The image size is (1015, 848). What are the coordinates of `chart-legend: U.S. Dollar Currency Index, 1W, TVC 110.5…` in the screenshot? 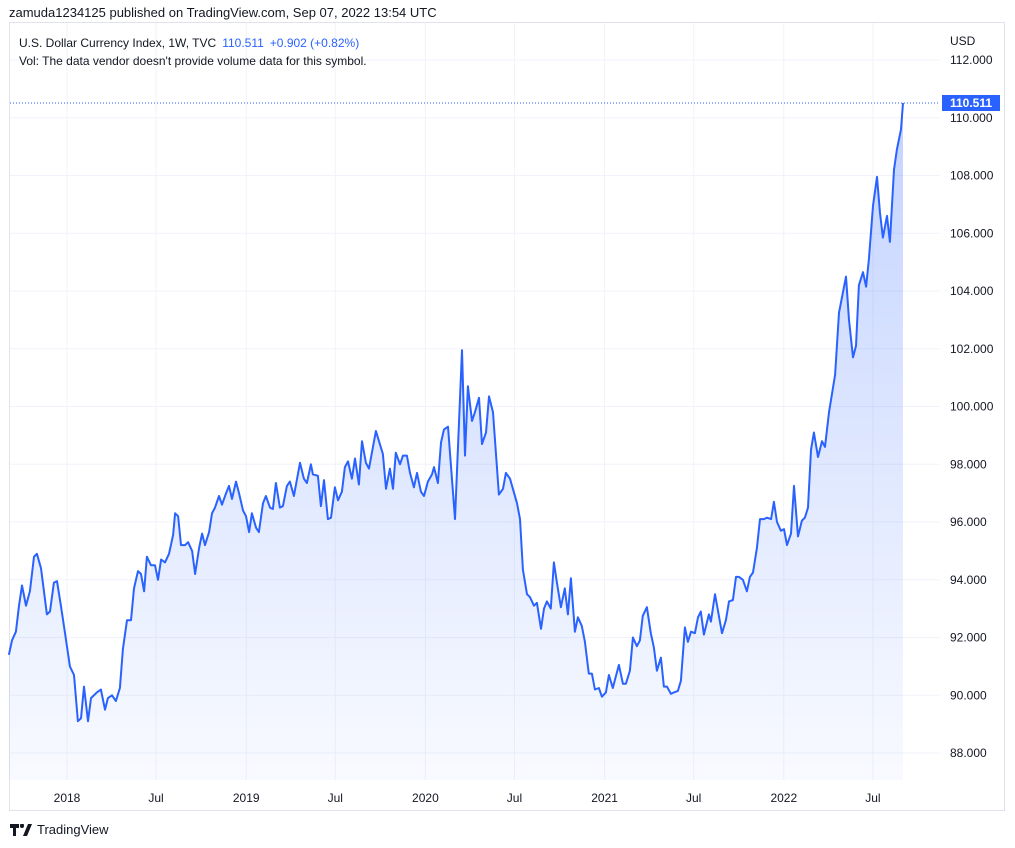 It's located at (193, 52).